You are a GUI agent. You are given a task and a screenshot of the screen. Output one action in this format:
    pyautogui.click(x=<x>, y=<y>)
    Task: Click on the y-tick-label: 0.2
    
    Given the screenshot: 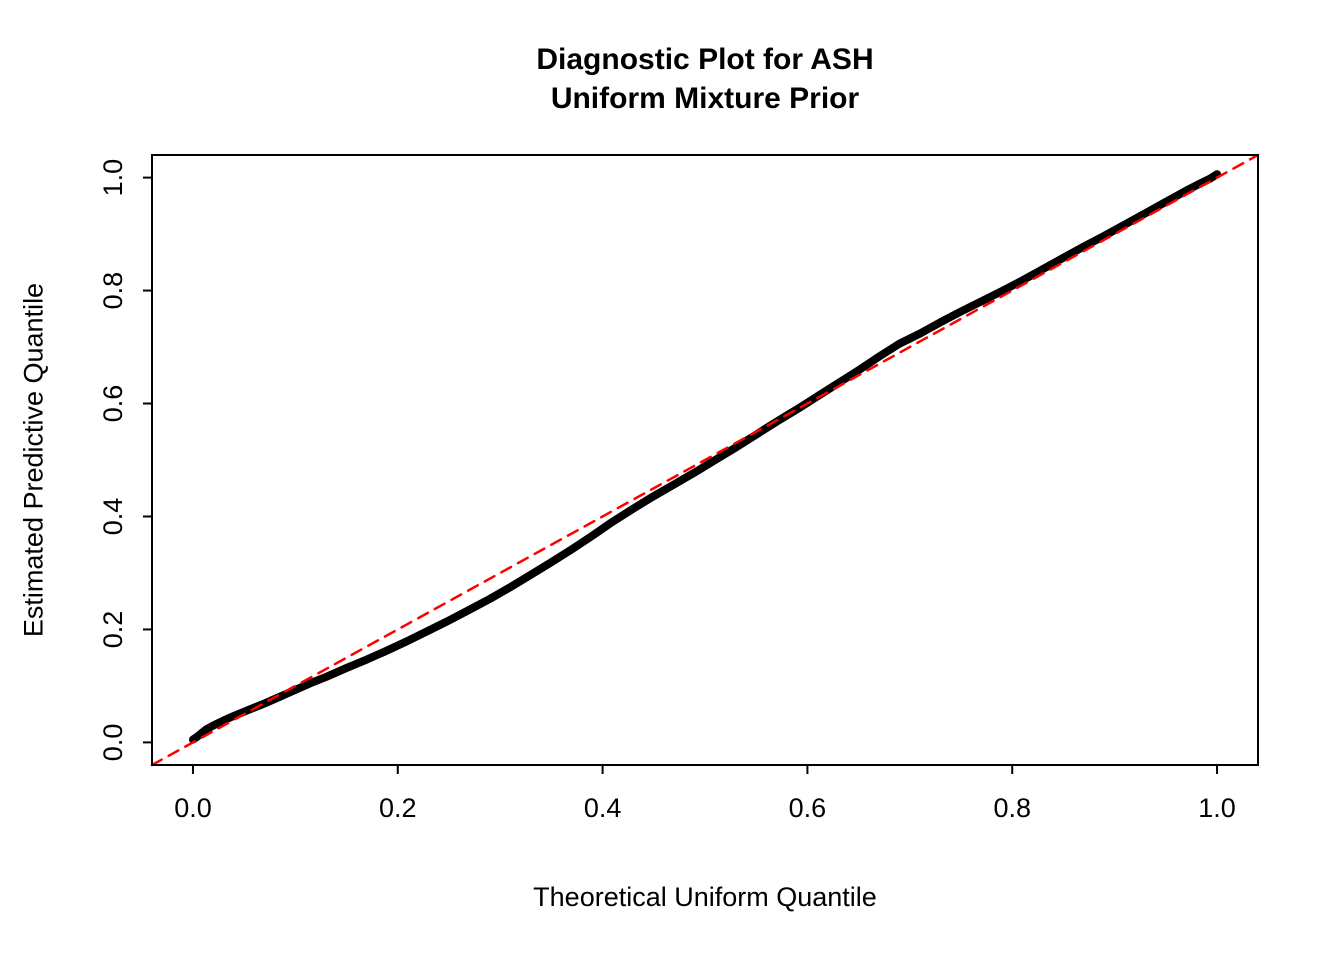 What is the action you would take?
    pyautogui.click(x=113, y=630)
    